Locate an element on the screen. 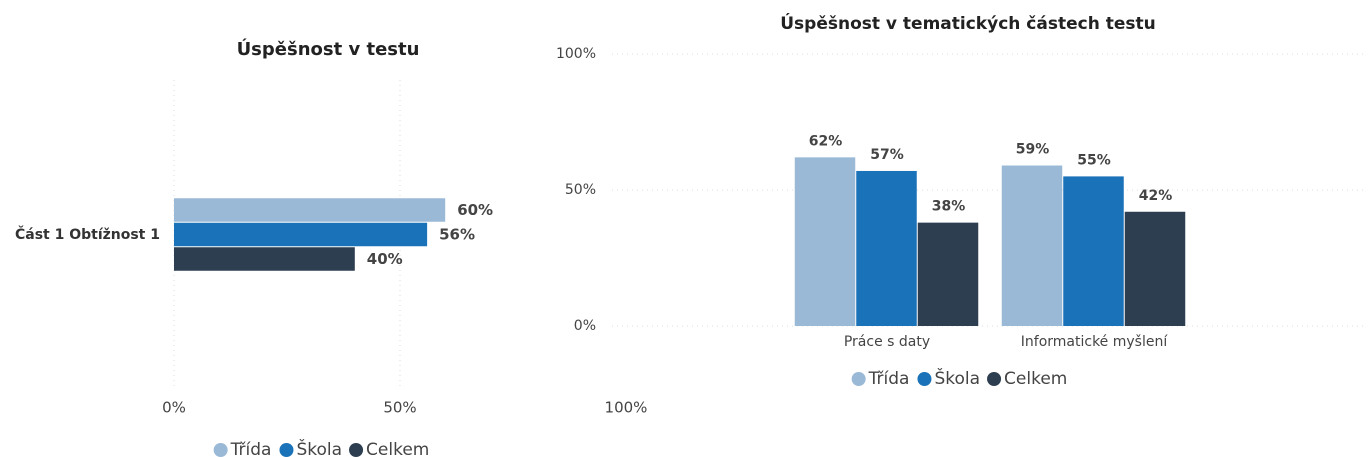 The image size is (1368, 457). value-label: 62% is located at coordinates (826, 141).